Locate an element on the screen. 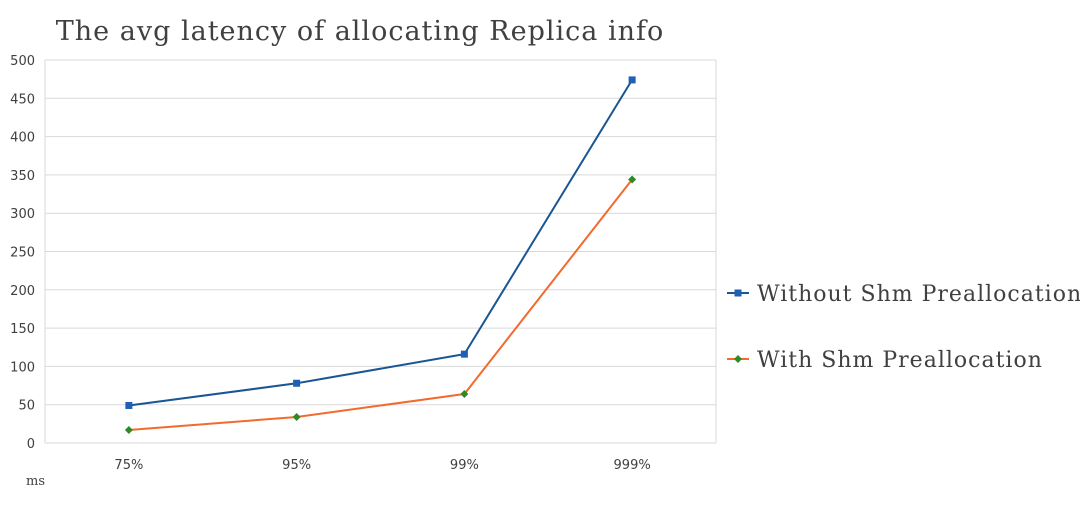 The image size is (1080, 511). x-tick-label: 999% is located at coordinates (632, 465).